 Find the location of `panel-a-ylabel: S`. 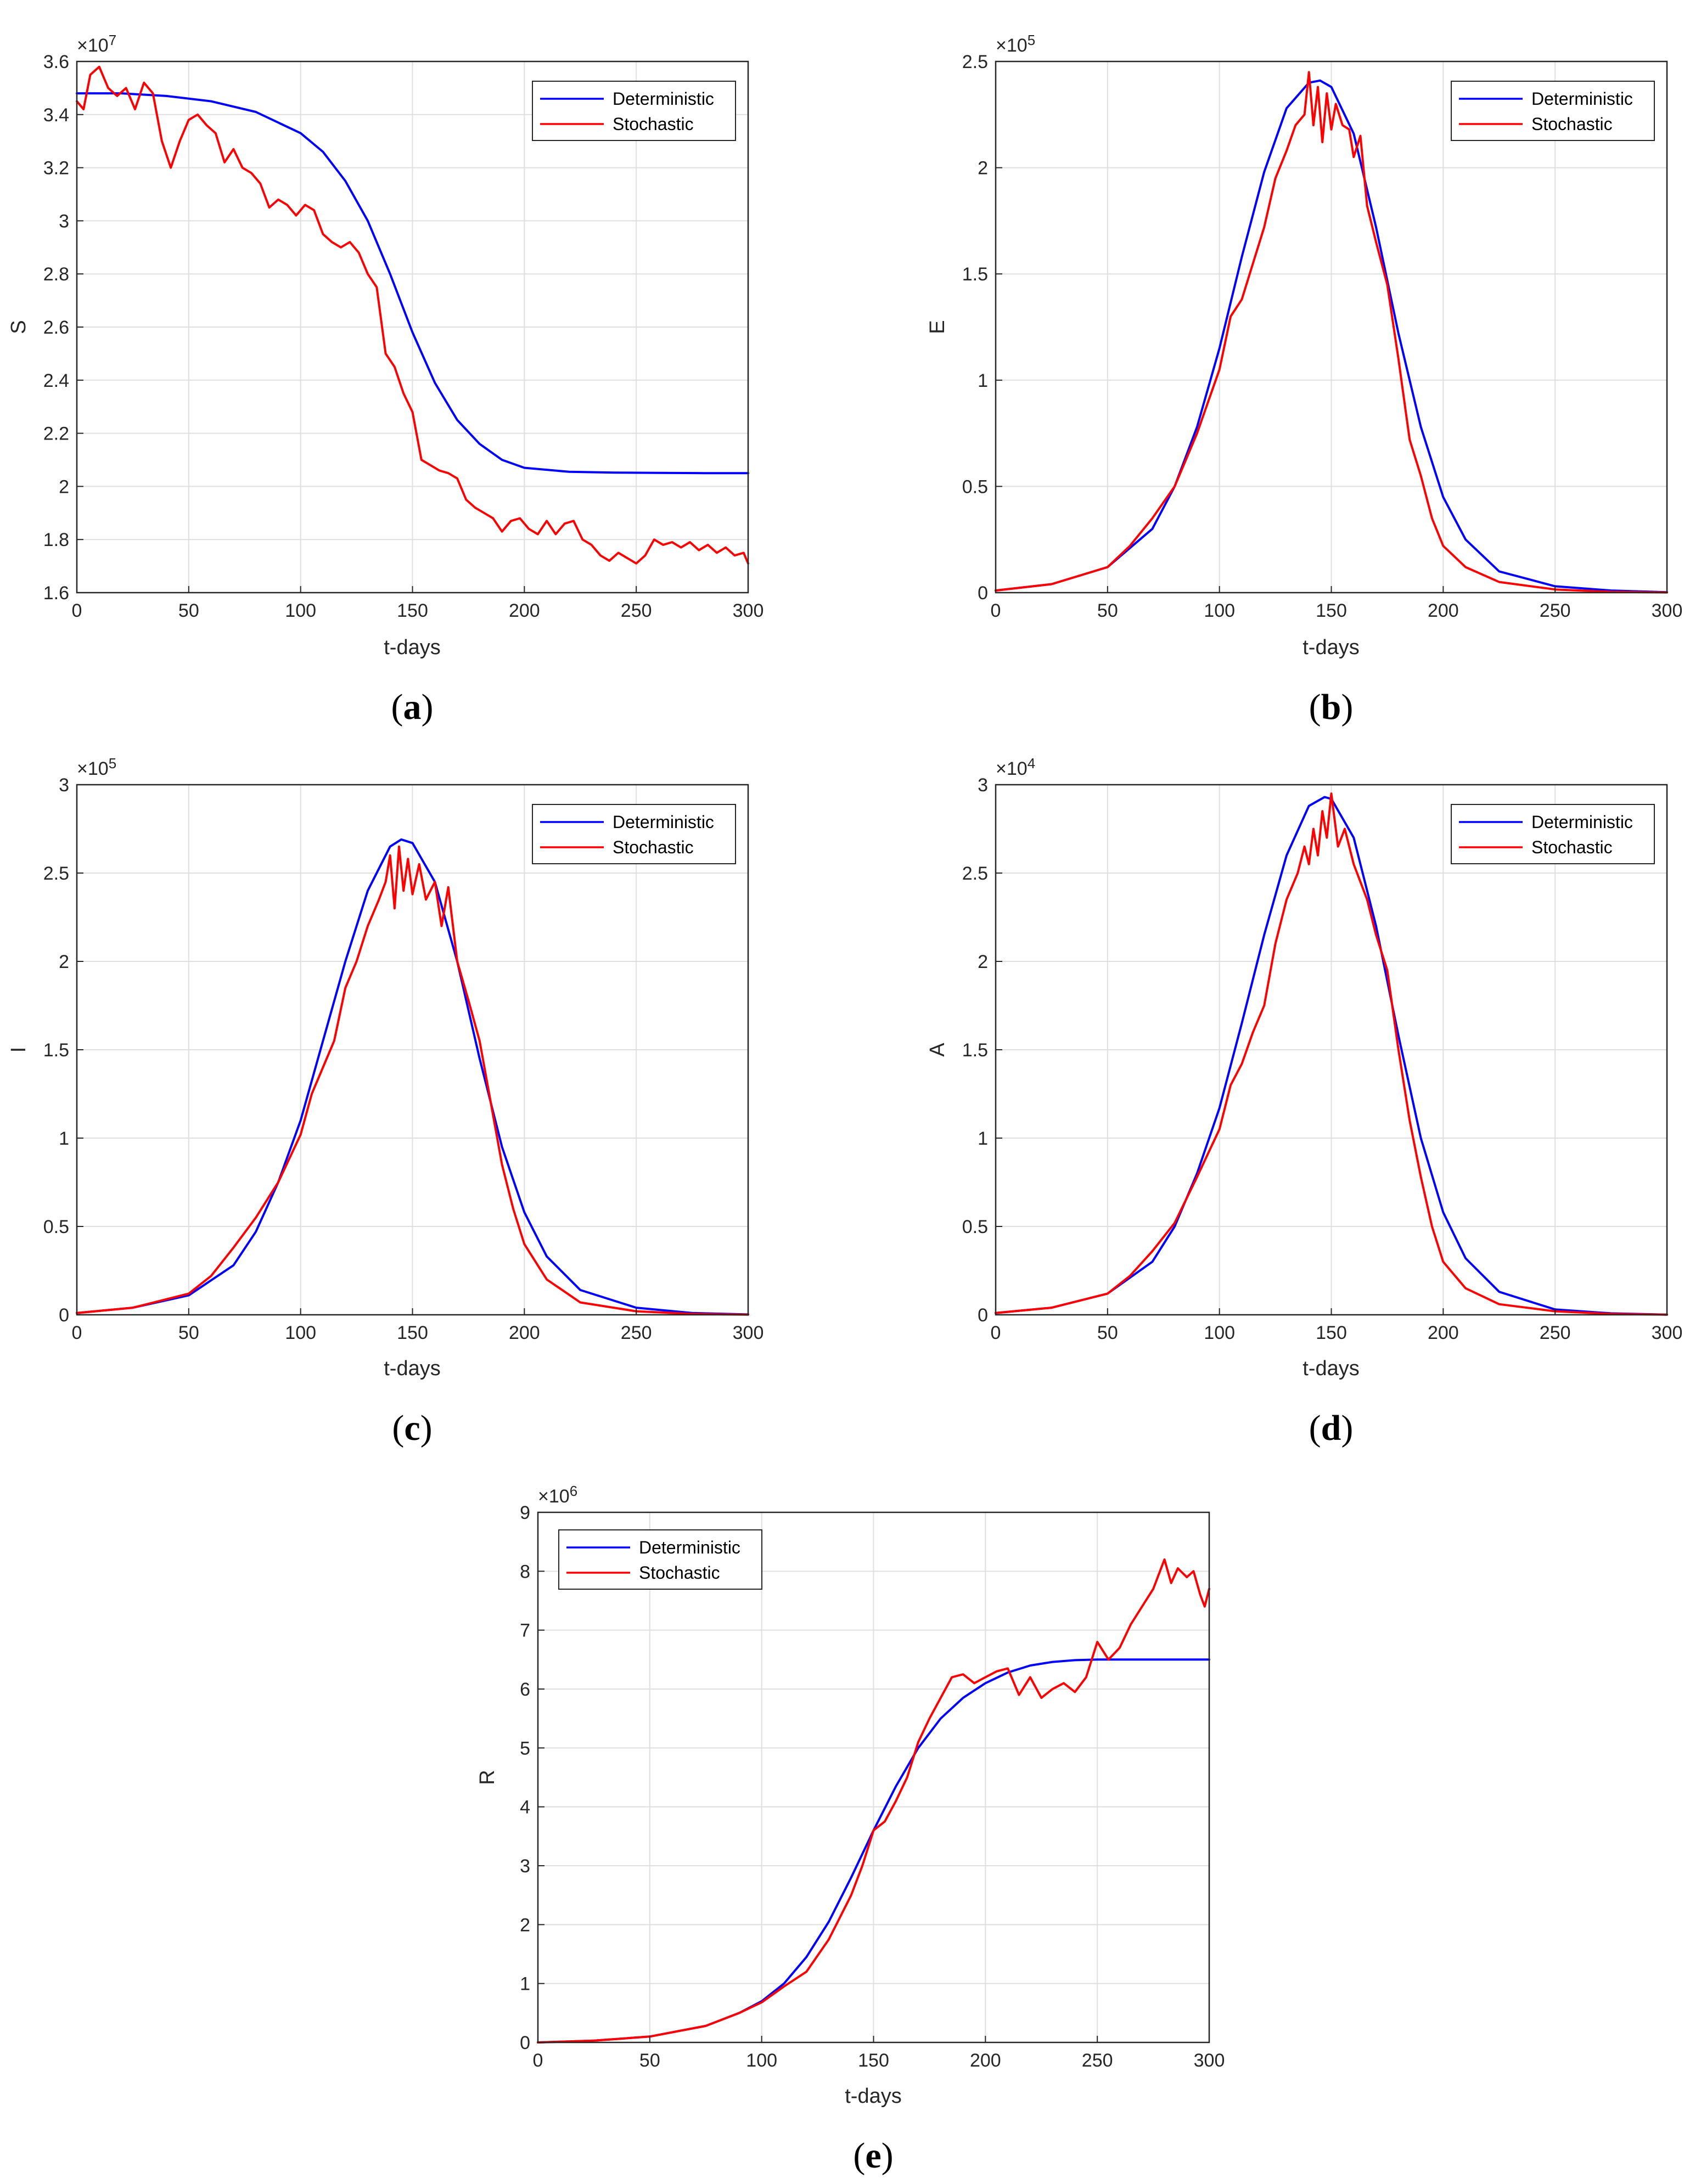

panel-a-ylabel: S is located at coordinates (18, 327).